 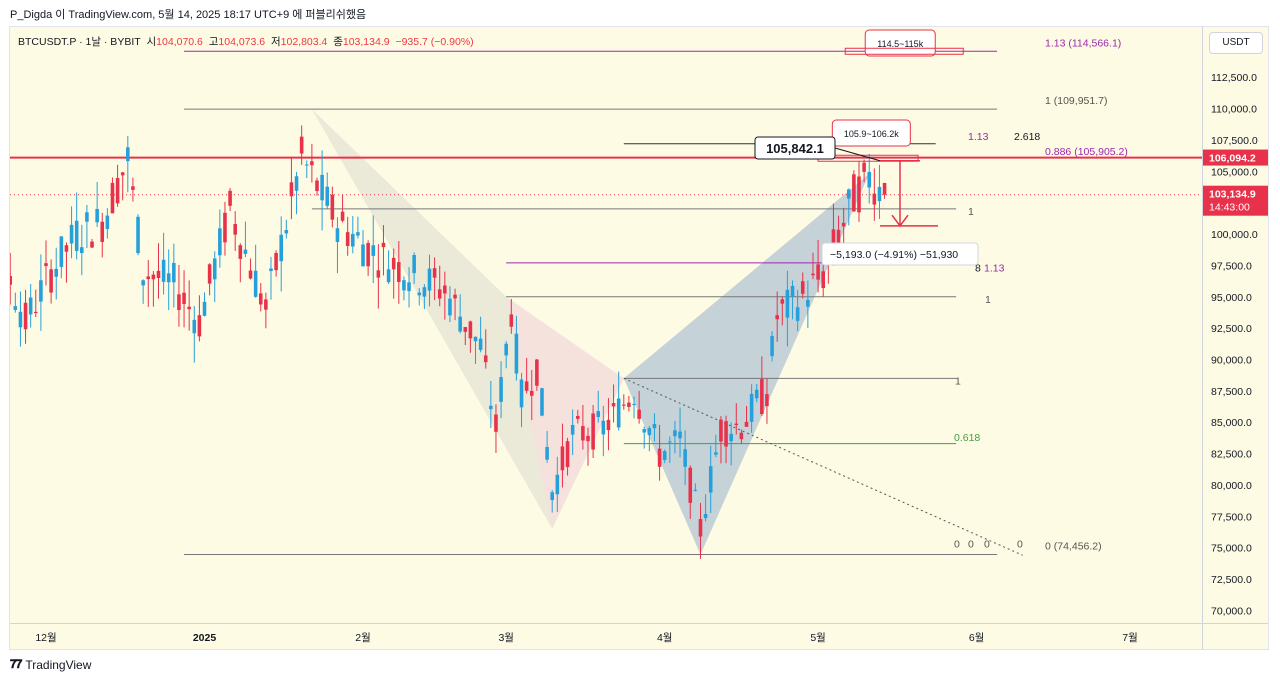 I want to click on callout-text: 105.9~106.2k, so click(x=871, y=134).